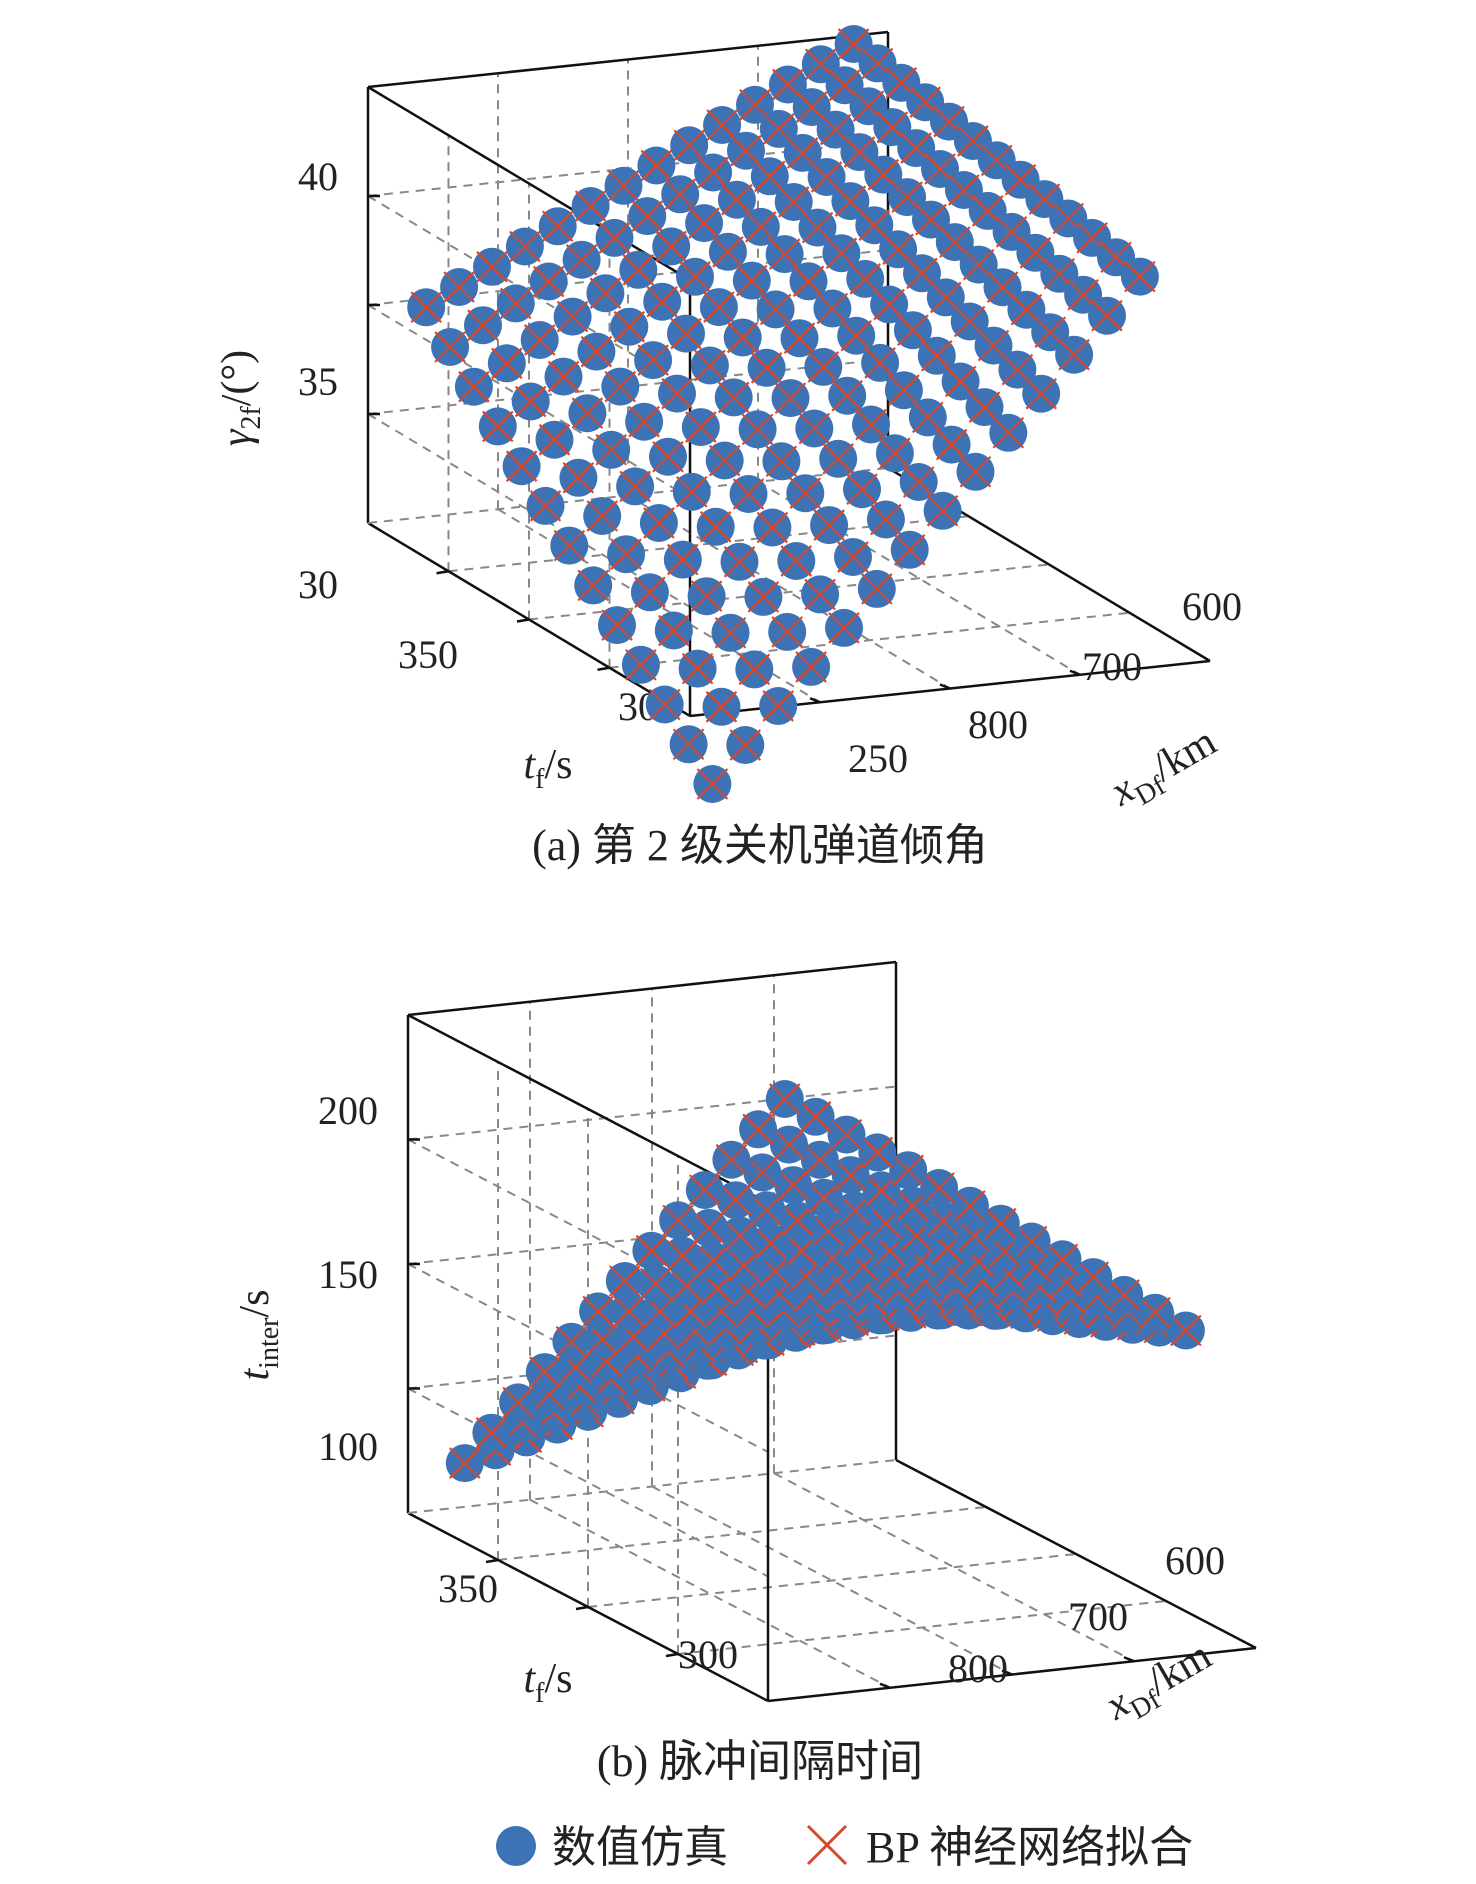 The image size is (1476, 1884). Describe the element at coordinates (348, 1110) in the screenshot. I see `z-tick-label: 200` at that location.